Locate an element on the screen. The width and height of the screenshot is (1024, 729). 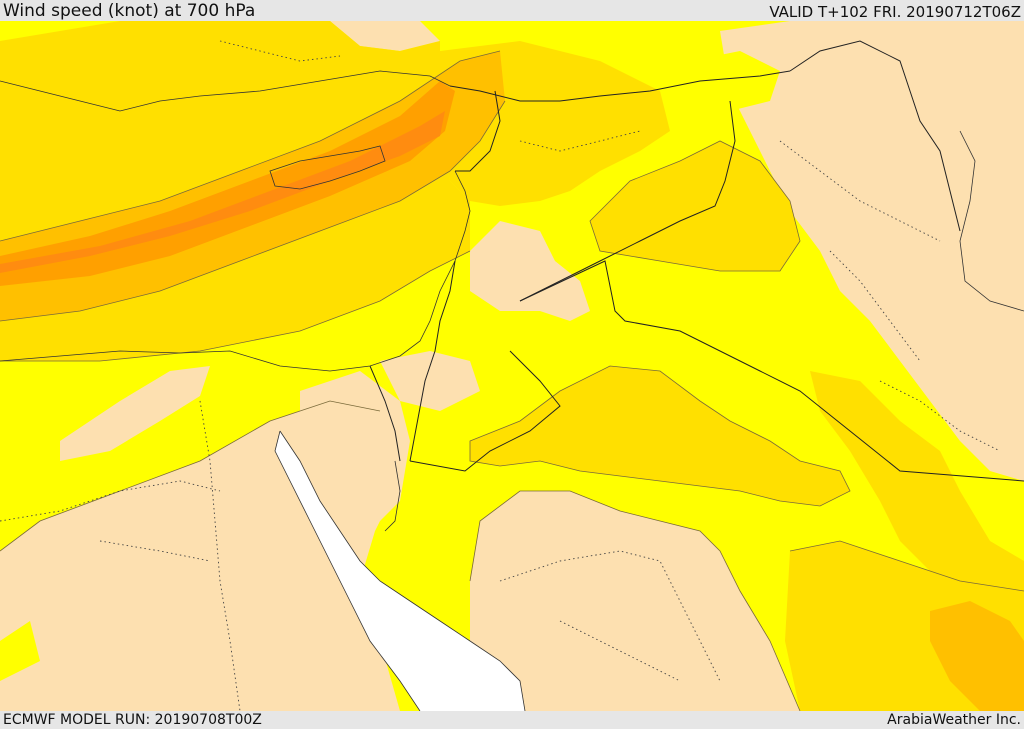
mid-region-west-iraq is located at coordinates (695, 206).